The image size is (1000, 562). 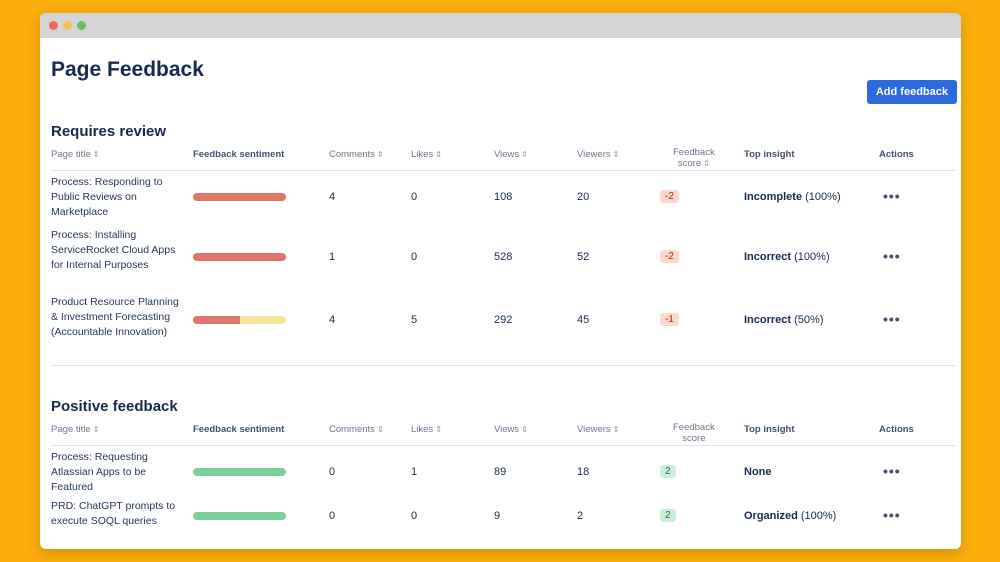 I want to click on views-cell: 292, so click(x=503, y=320).